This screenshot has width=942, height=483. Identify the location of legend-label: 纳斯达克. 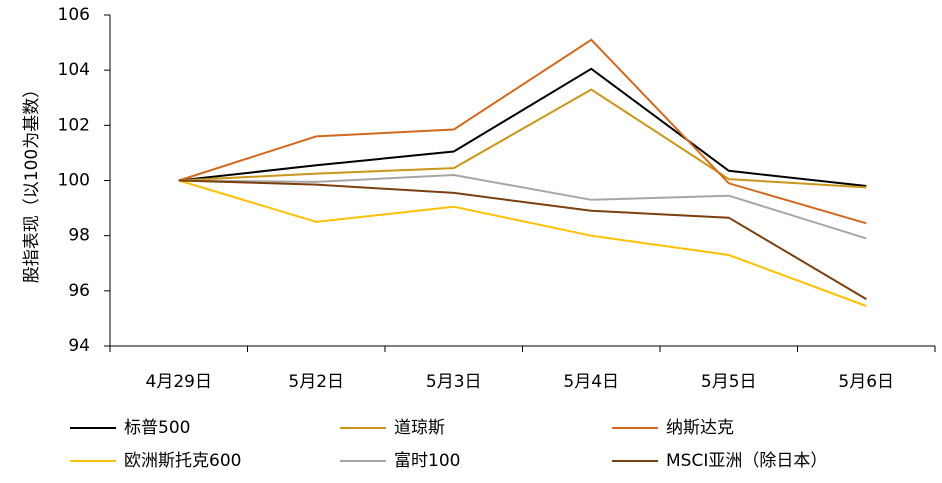
(700, 428).